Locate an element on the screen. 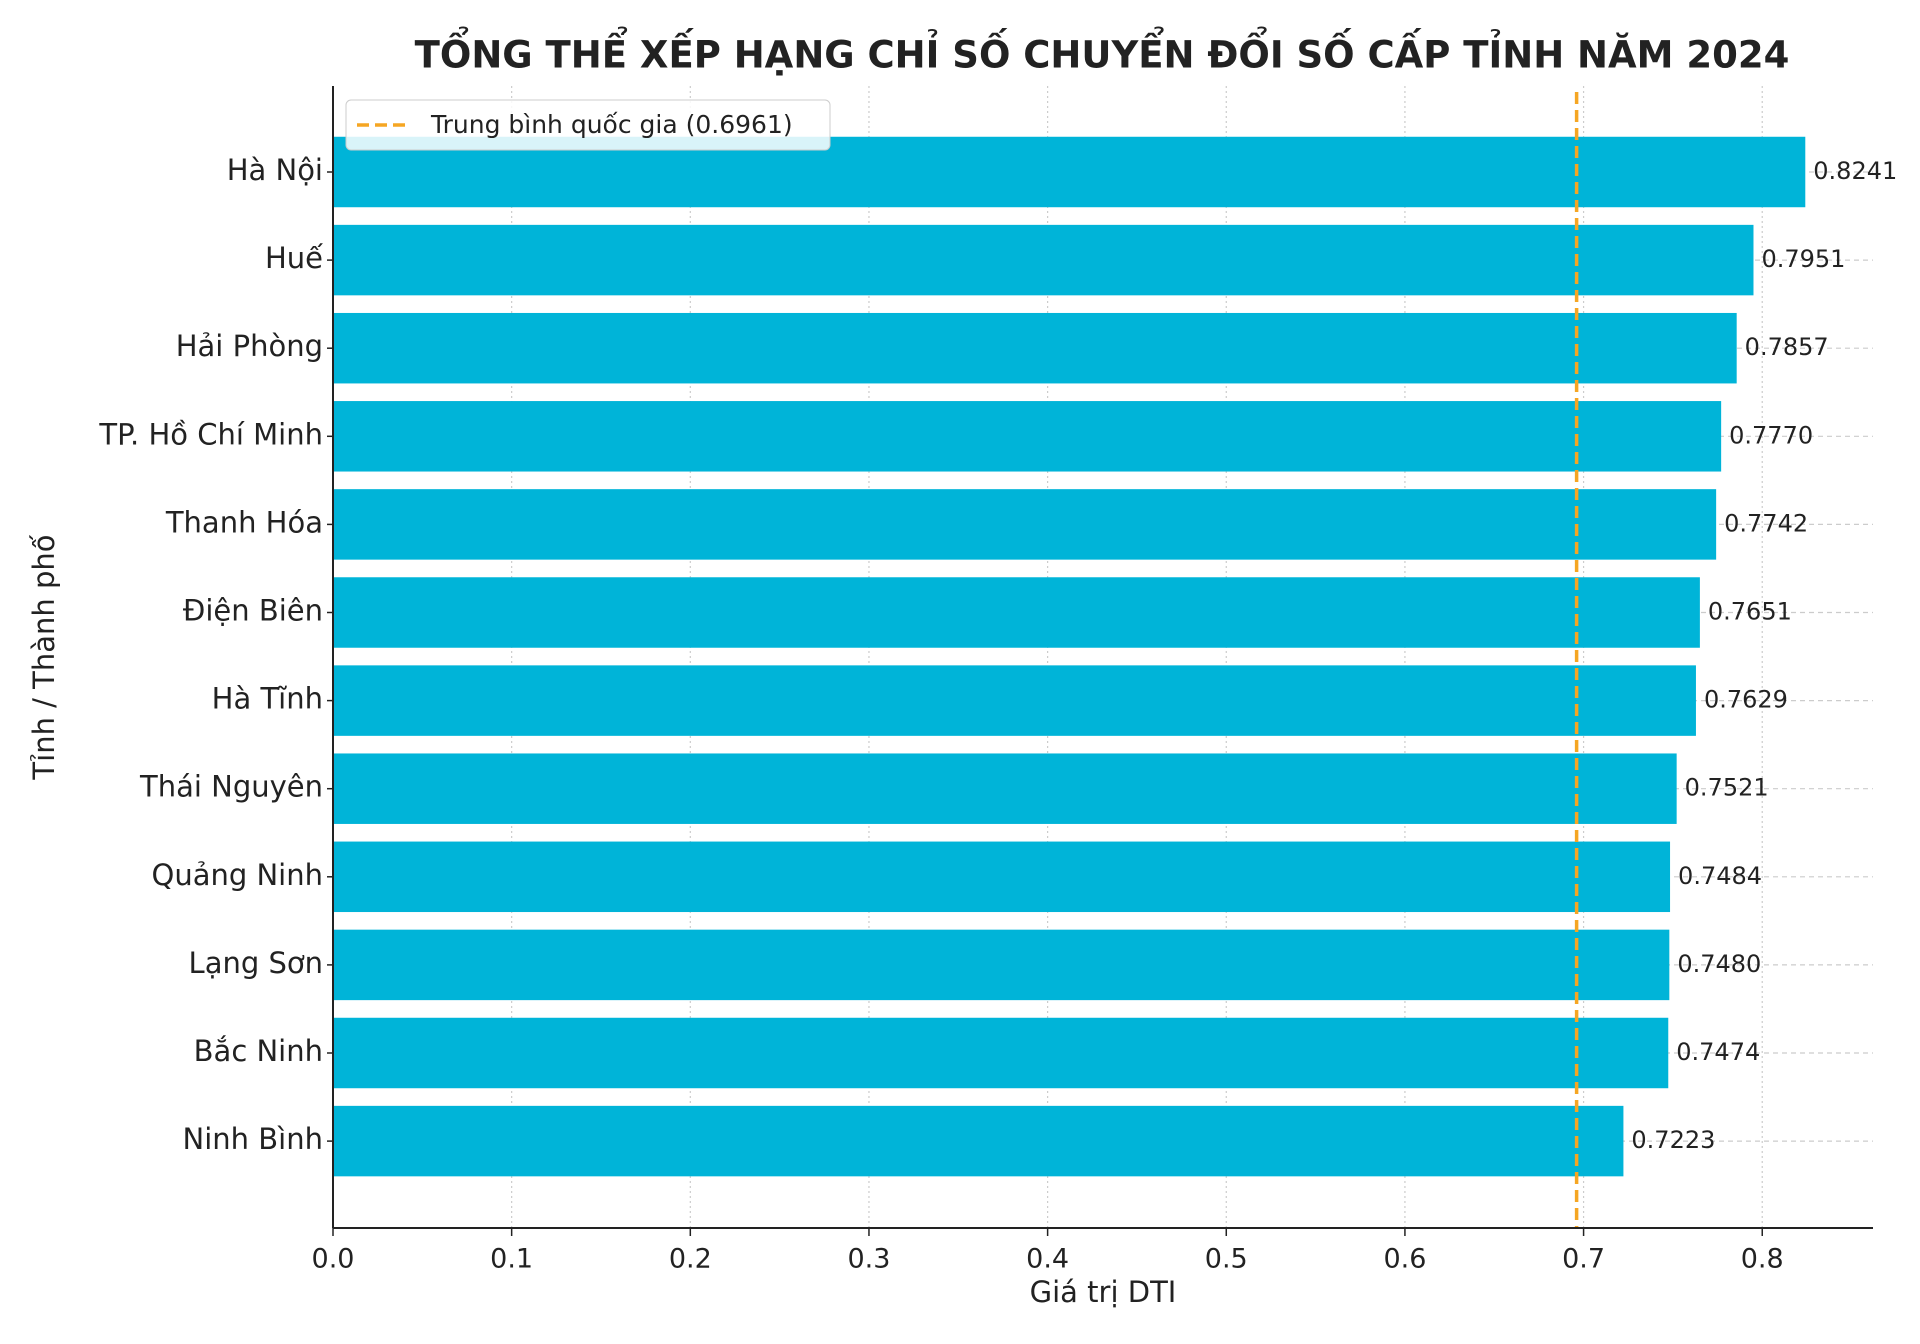 This screenshot has height=1344, width=1920. y-tick-label: Hà Tĩnh is located at coordinates (267, 699).